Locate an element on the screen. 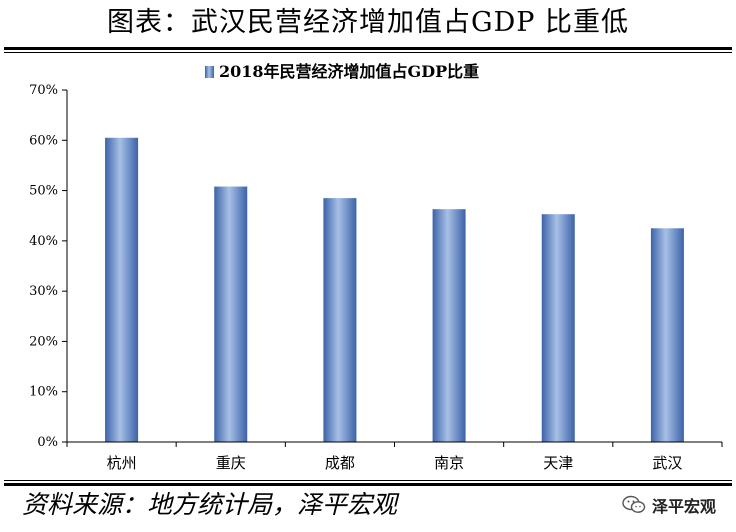  y-tick-label: 10% is located at coordinates (43, 392).